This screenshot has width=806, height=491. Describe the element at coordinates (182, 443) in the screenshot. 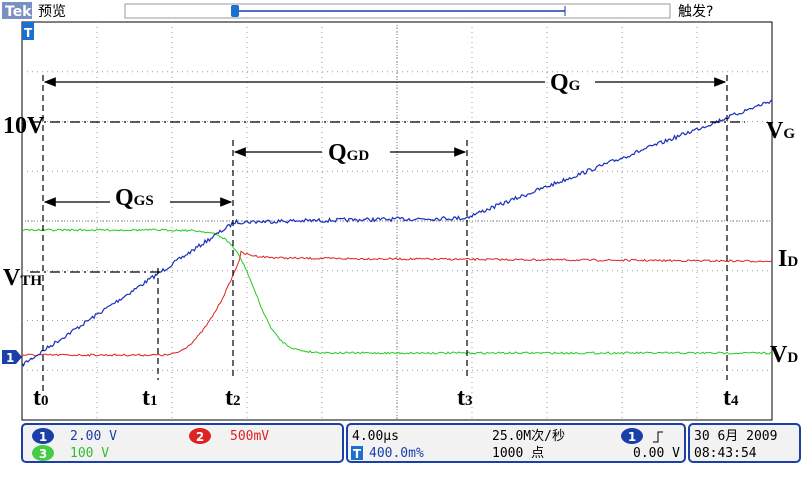

I see `channel-panel` at that location.